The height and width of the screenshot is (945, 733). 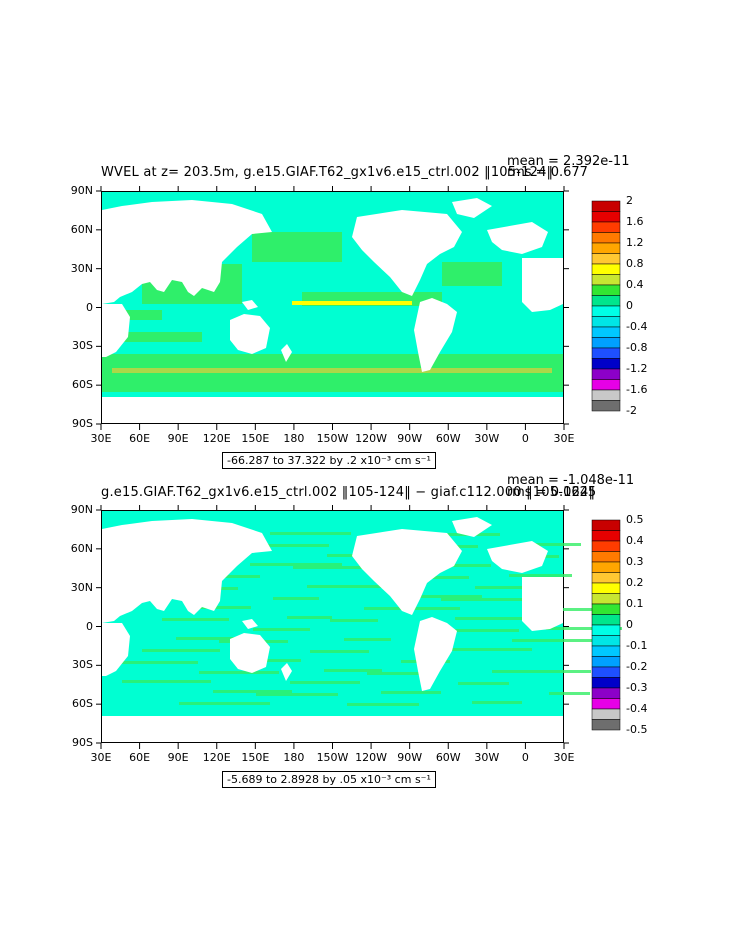 What do you see at coordinates (81, 268) in the screenshot?
I see `y-tick-label: 30N` at bounding box center [81, 268].